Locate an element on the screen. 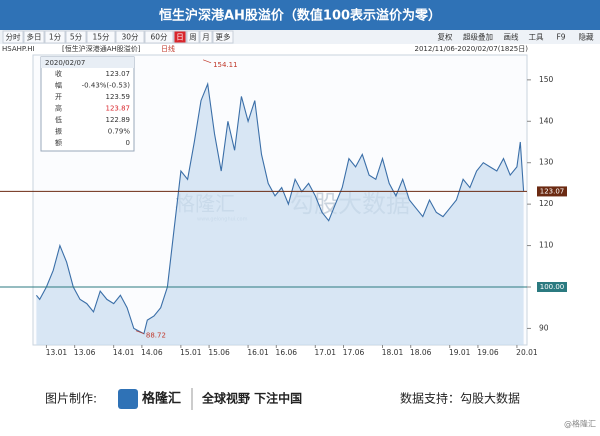  y-tick-label: 90 is located at coordinates (544, 327).